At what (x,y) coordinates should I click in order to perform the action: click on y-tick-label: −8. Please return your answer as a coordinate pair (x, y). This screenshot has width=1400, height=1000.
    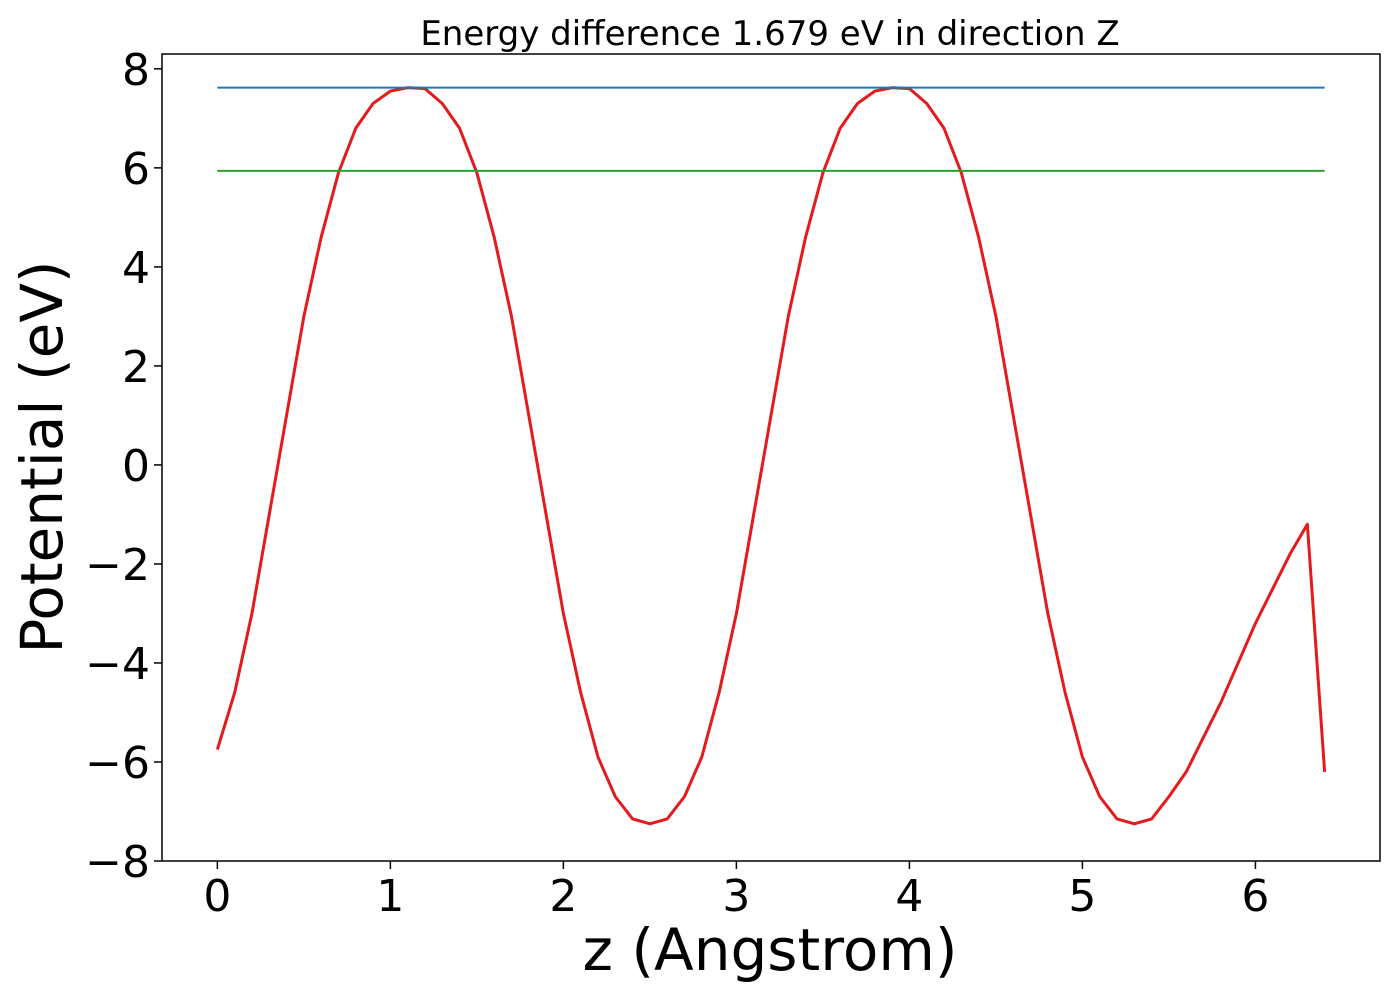
    Looking at the image, I should click on (117, 862).